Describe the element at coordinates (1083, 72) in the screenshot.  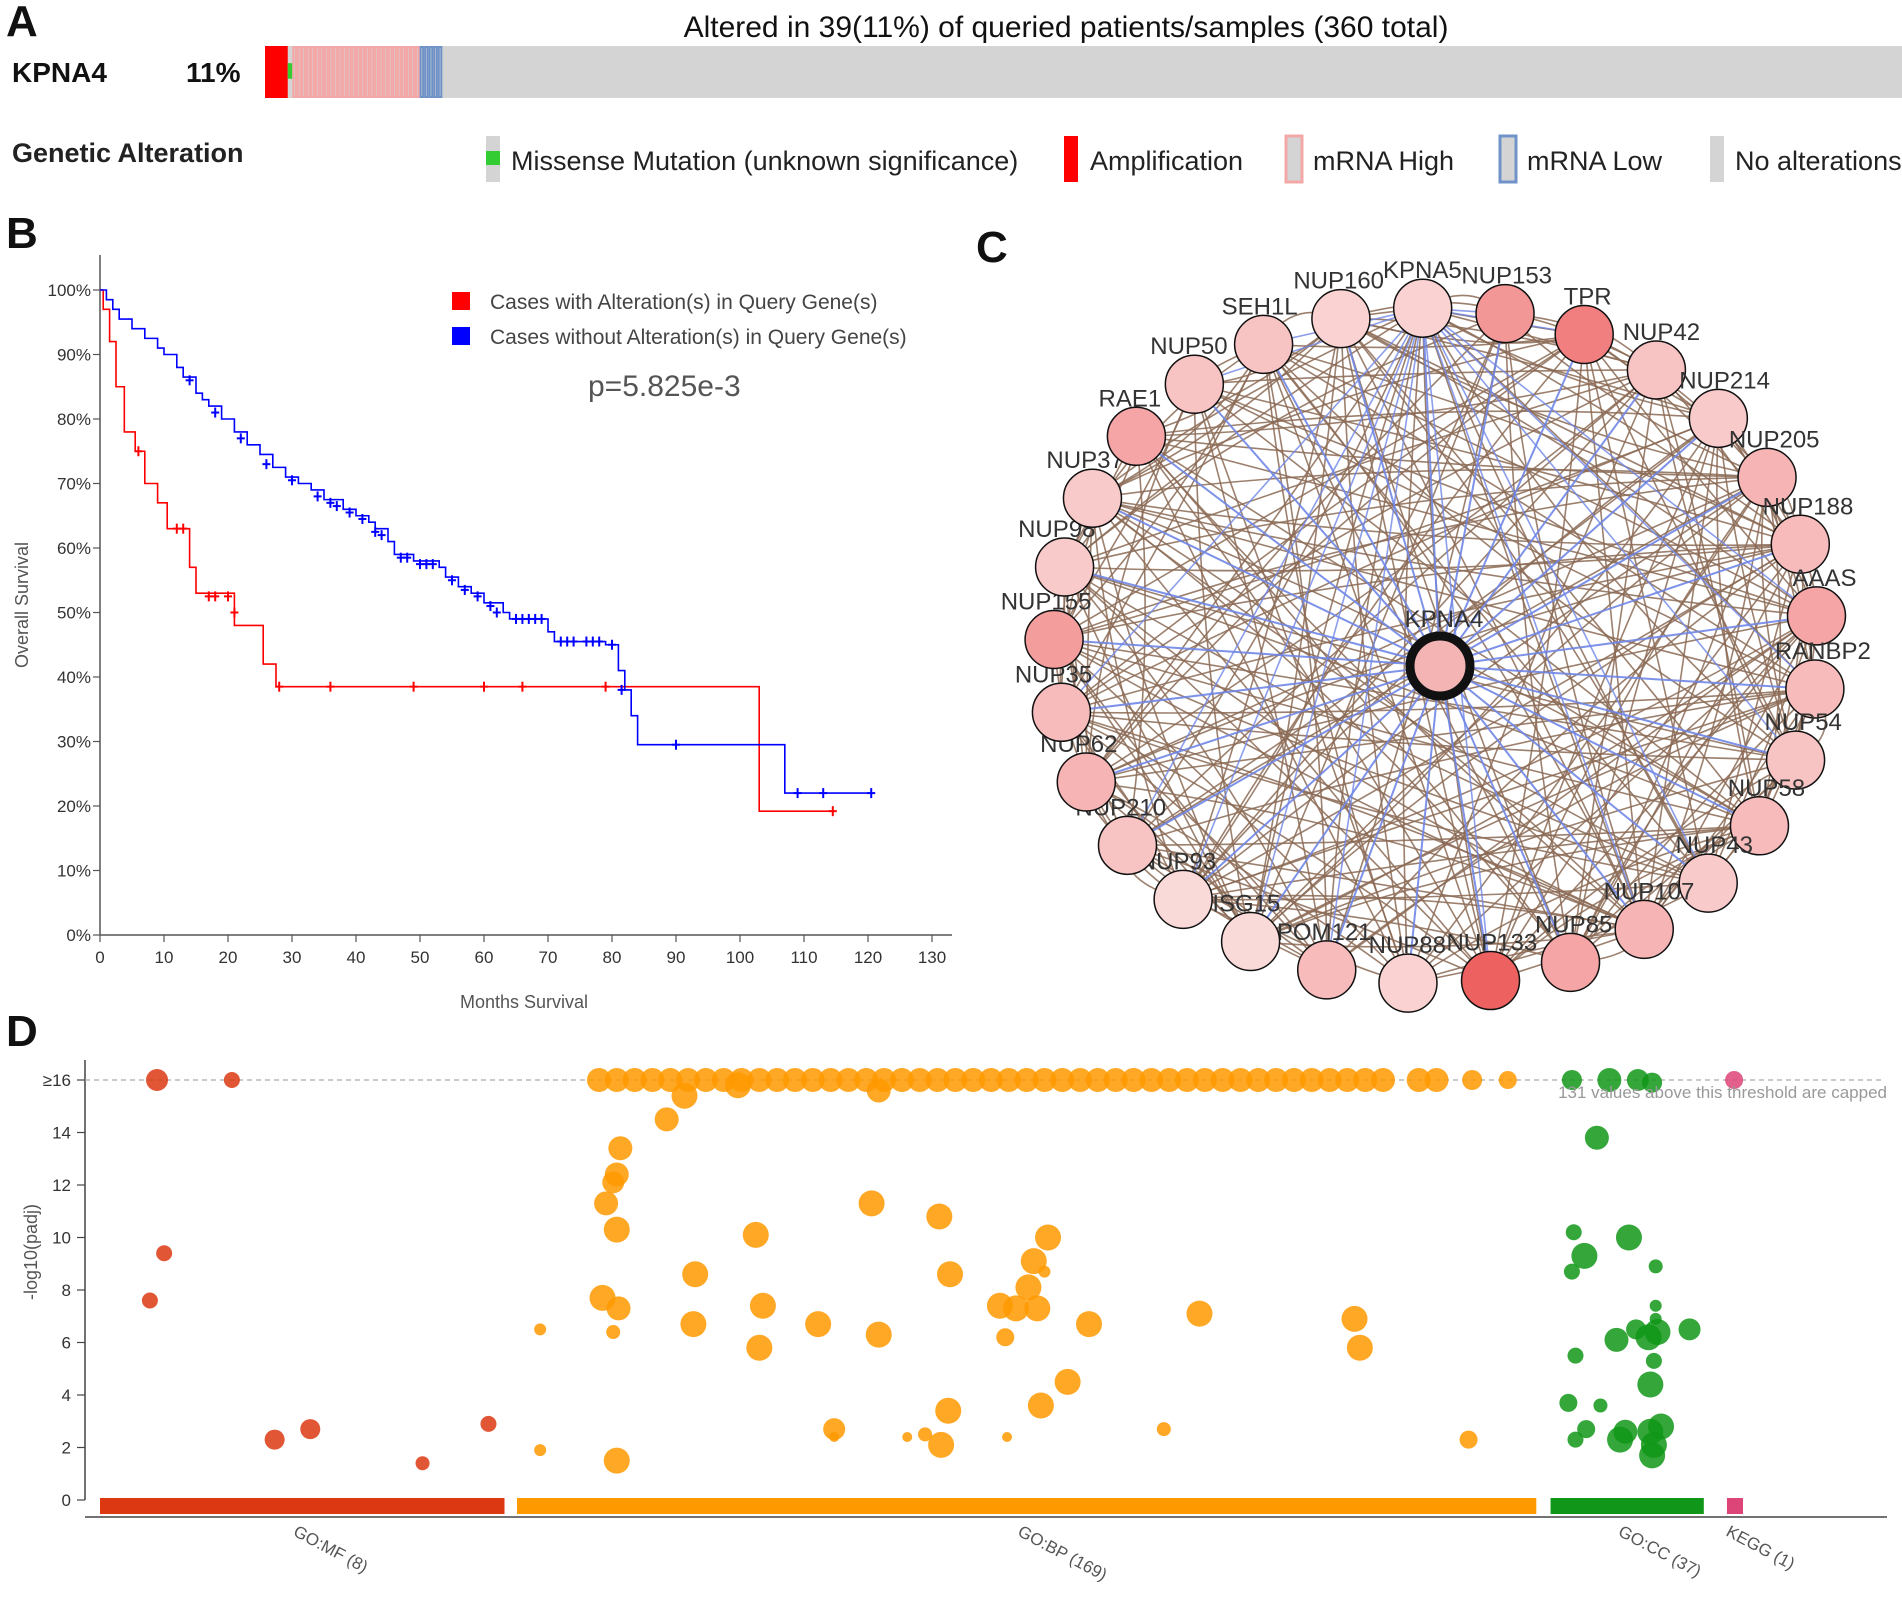
I see `oncoprint-track` at that location.